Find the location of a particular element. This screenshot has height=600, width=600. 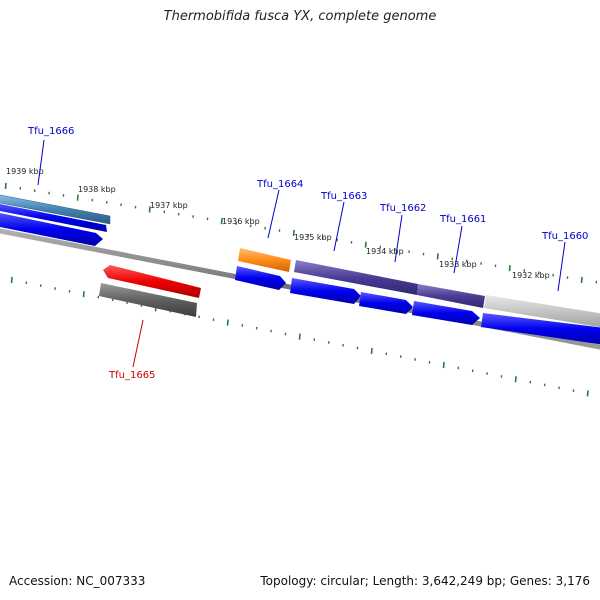

gene-feature-tfu-1666-bar is located at coordinates (55, 209).